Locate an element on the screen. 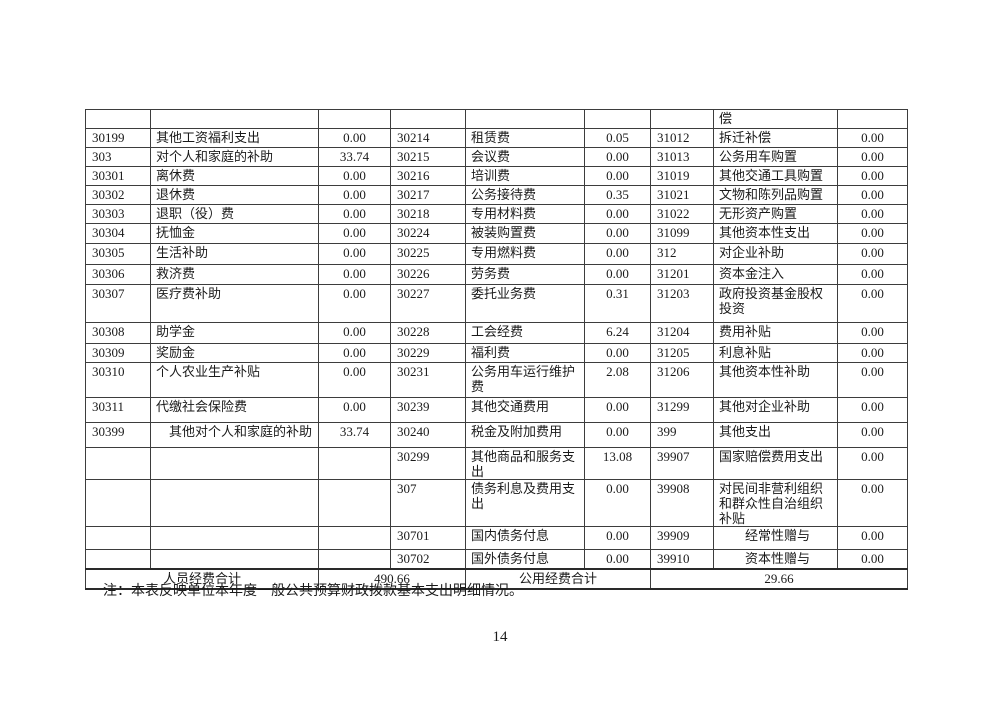 The height and width of the screenshot is (707, 1000). code-cell: 30224 is located at coordinates (428, 233).